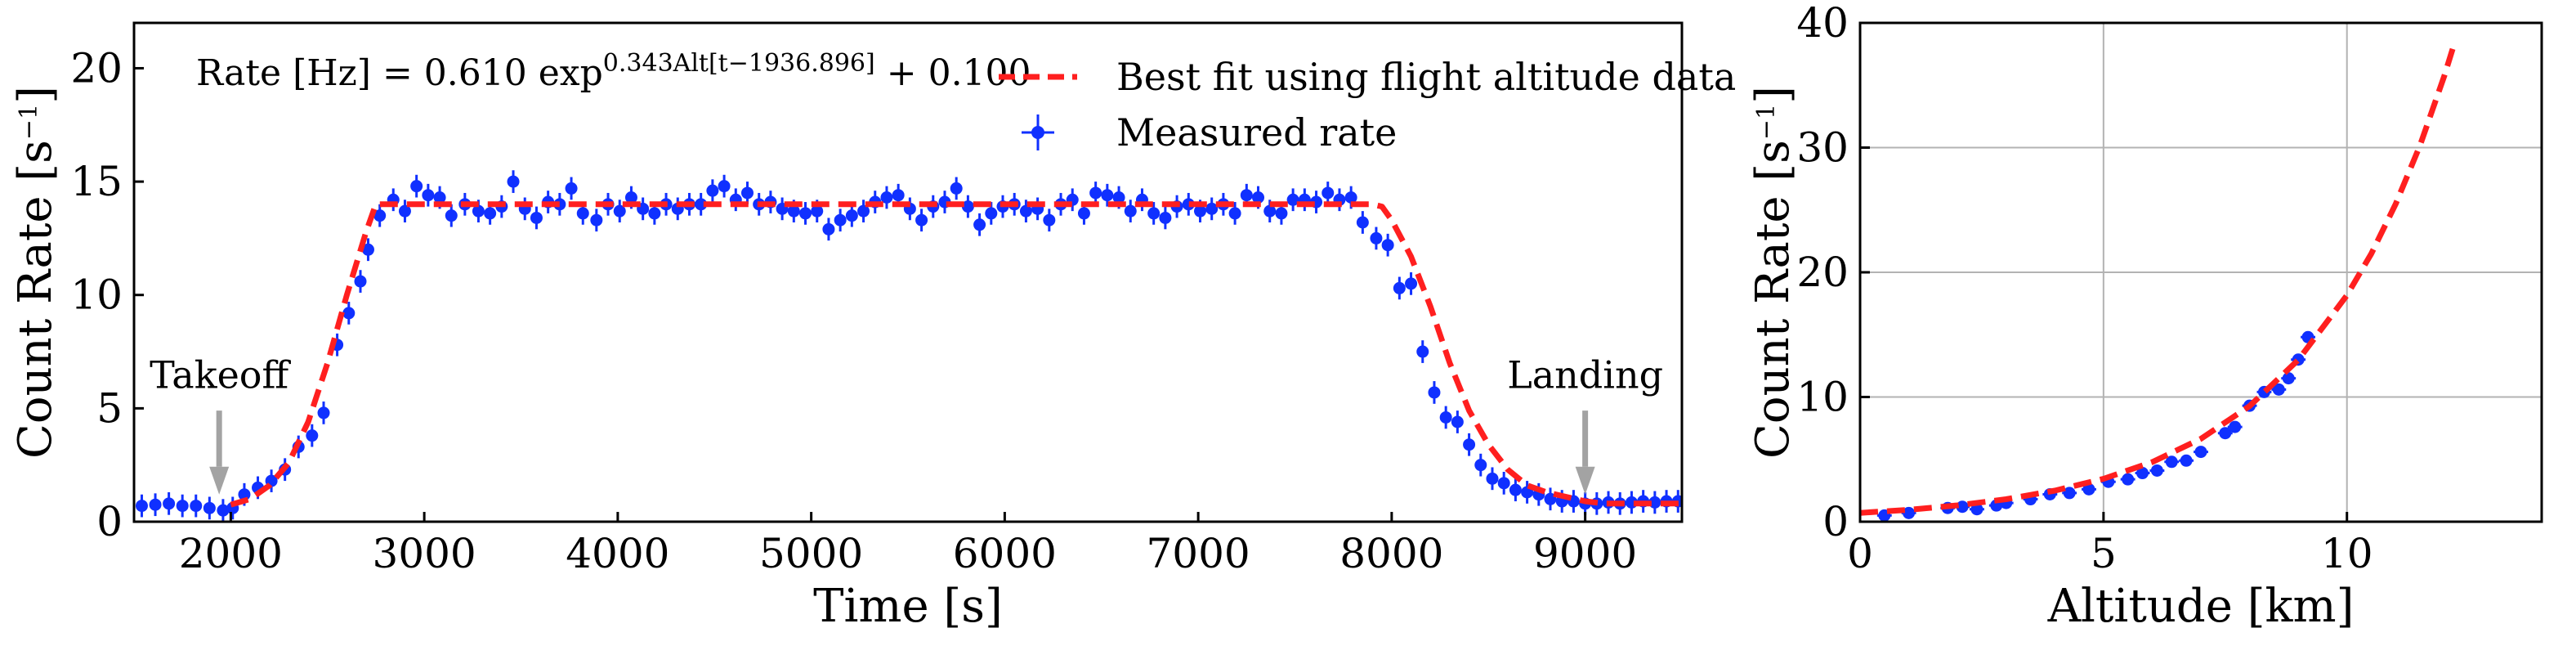 The height and width of the screenshot is (646, 2576). What do you see at coordinates (1256, 132) in the screenshot?
I see `legend-measured-label: Measured rate` at bounding box center [1256, 132].